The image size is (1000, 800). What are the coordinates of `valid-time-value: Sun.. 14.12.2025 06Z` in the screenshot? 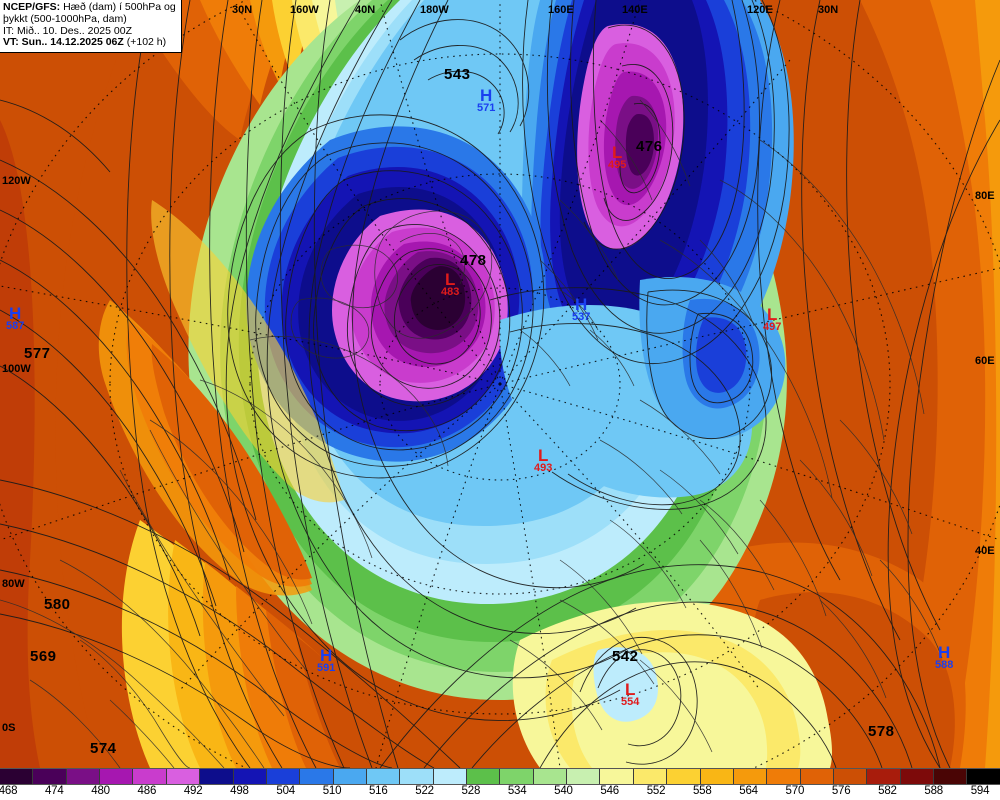 It's located at (71, 42).